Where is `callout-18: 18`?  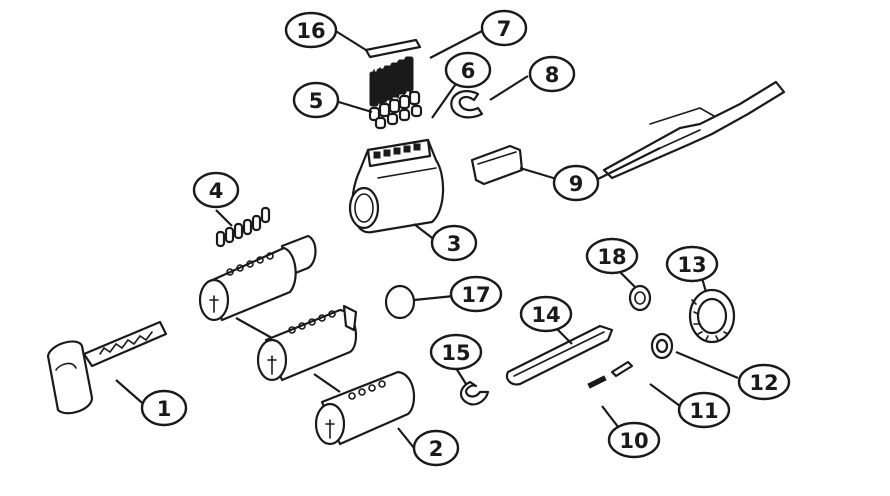 callout-18: 18 is located at coordinates (612, 256).